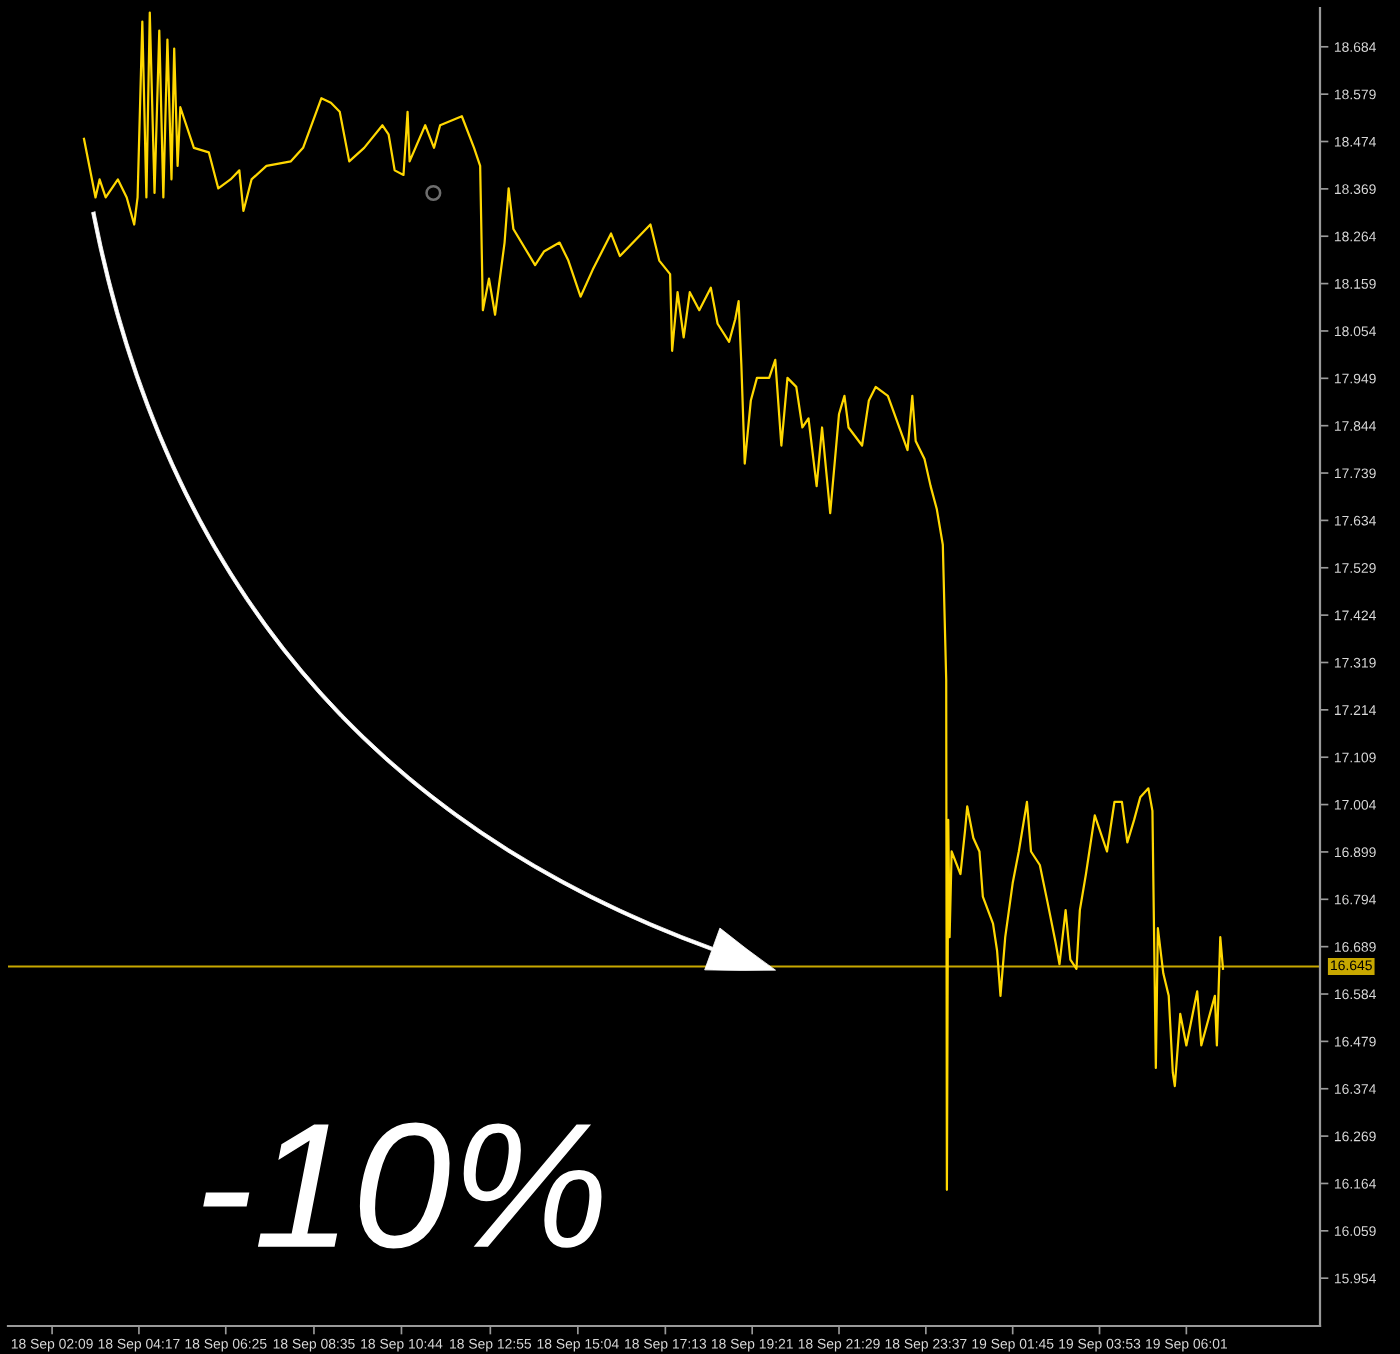 The height and width of the screenshot is (1354, 1400). What do you see at coordinates (402, 1185) in the screenshot?
I see `annotation: -10%` at bounding box center [402, 1185].